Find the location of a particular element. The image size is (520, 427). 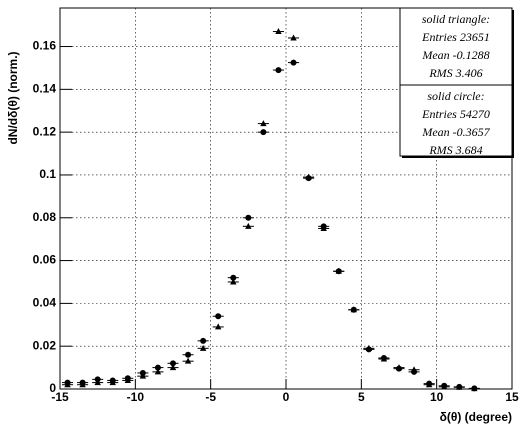

y-axis-label: dN/dδ(θ) (norm.) is located at coordinates (13, 97).